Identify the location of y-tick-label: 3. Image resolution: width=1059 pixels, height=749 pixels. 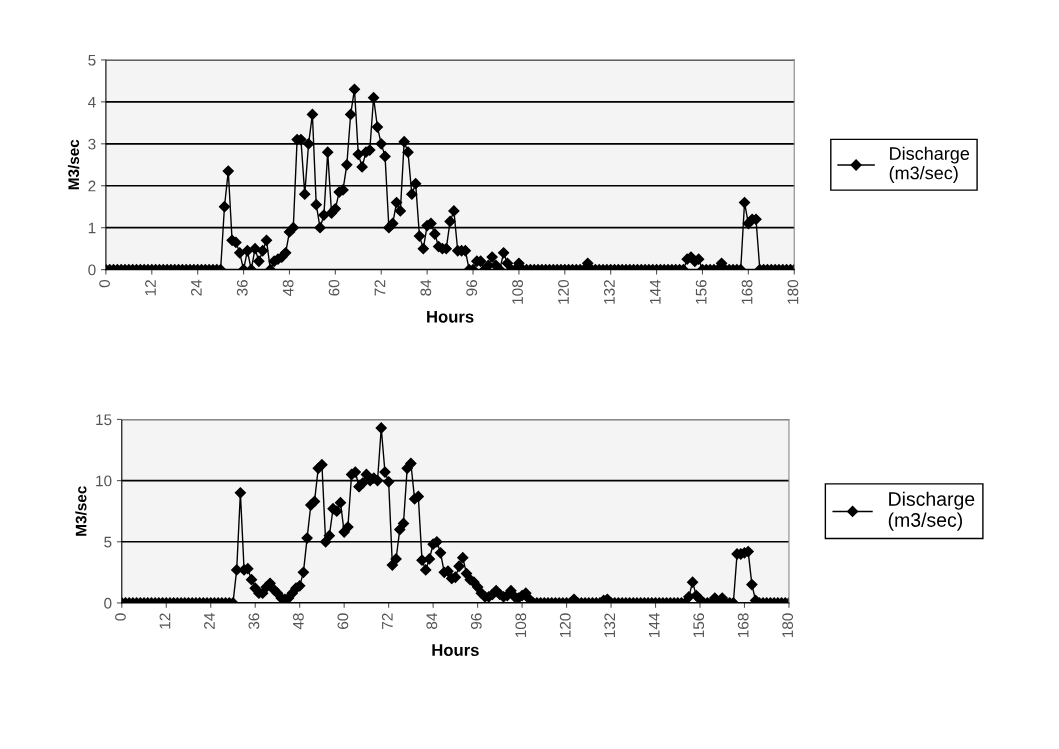
(92, 144).